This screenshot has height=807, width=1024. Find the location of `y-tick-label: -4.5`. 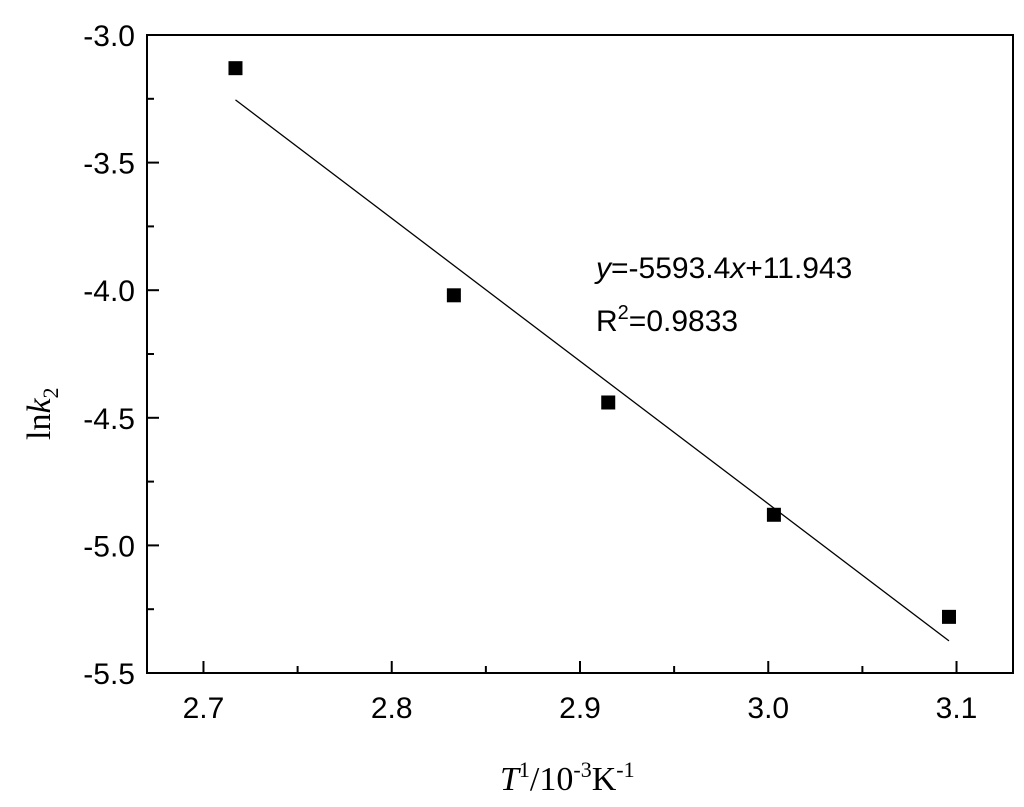

y-tick-label: -4.5 is located at coordinates (109, 419).